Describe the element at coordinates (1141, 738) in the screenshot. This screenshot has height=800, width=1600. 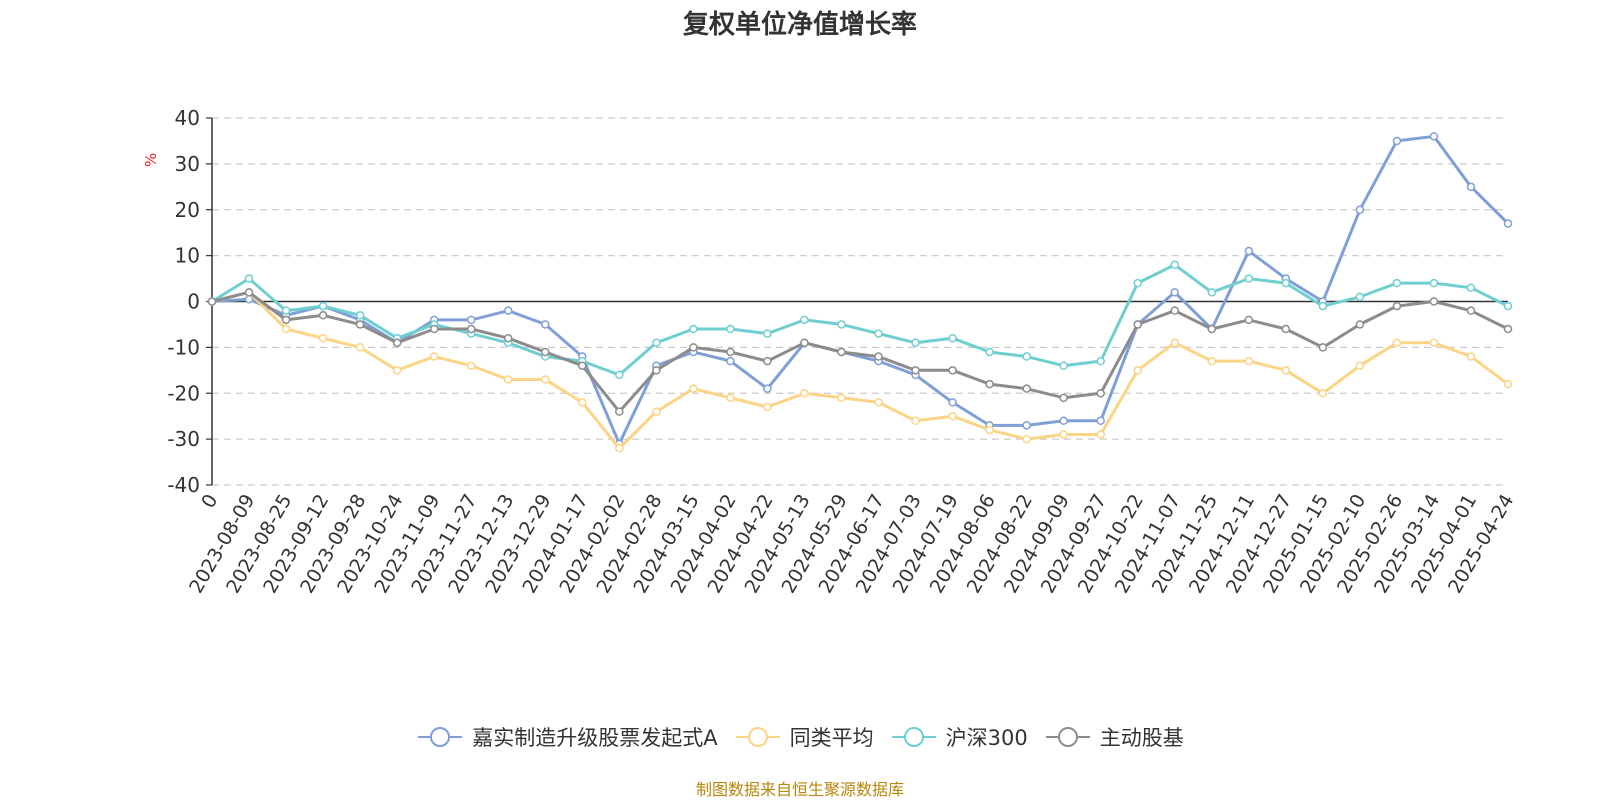
I see `legend-label: 主动股基` at that location.